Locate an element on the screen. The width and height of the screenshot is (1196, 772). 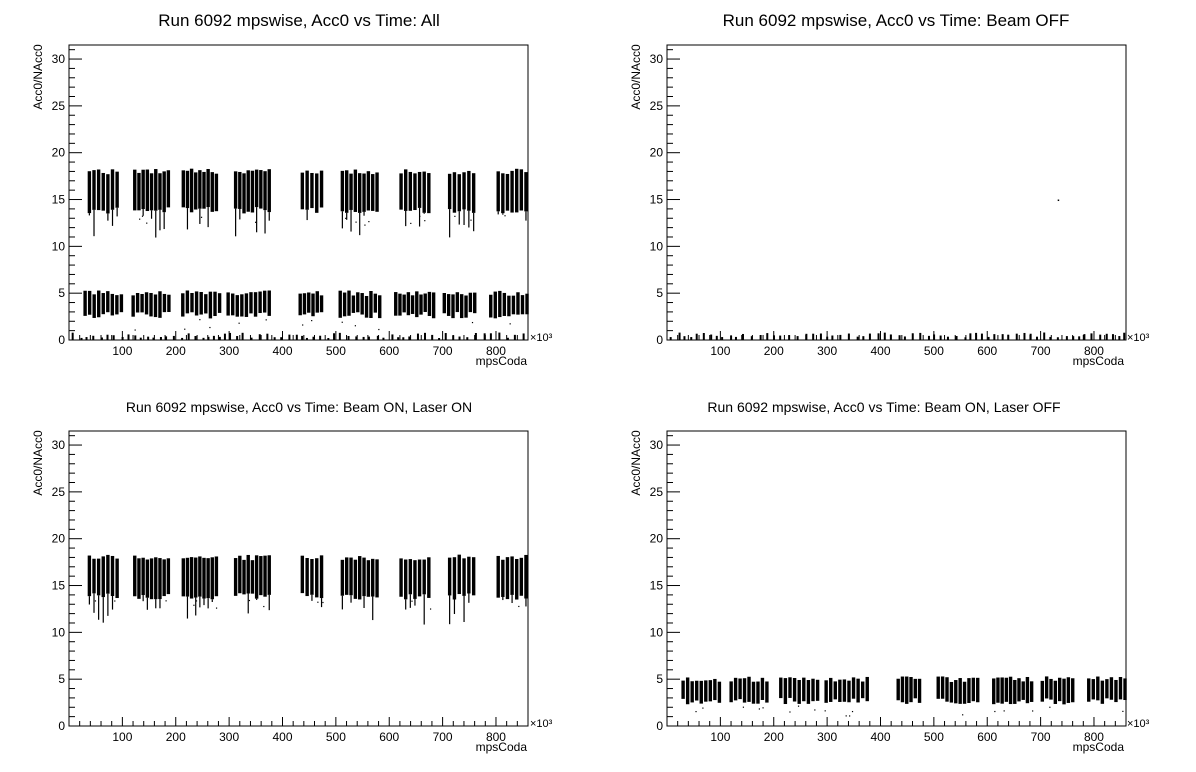
x-tick-label: 200 is located at coordinates (774, 737).